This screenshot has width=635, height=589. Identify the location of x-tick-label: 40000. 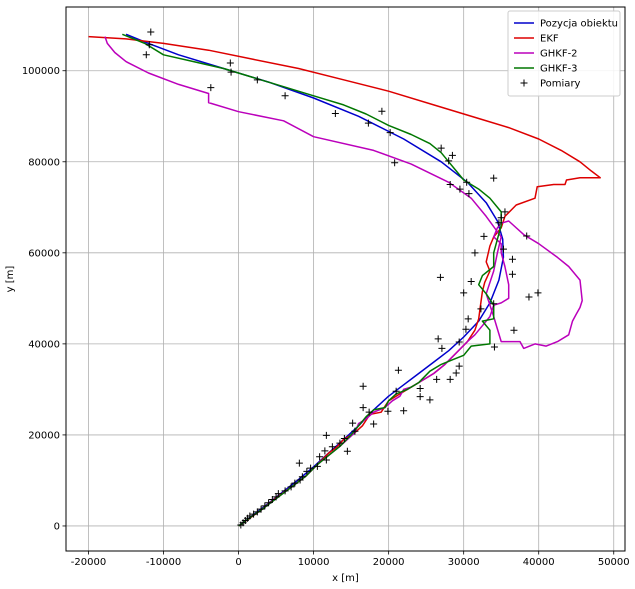
(539, 562).